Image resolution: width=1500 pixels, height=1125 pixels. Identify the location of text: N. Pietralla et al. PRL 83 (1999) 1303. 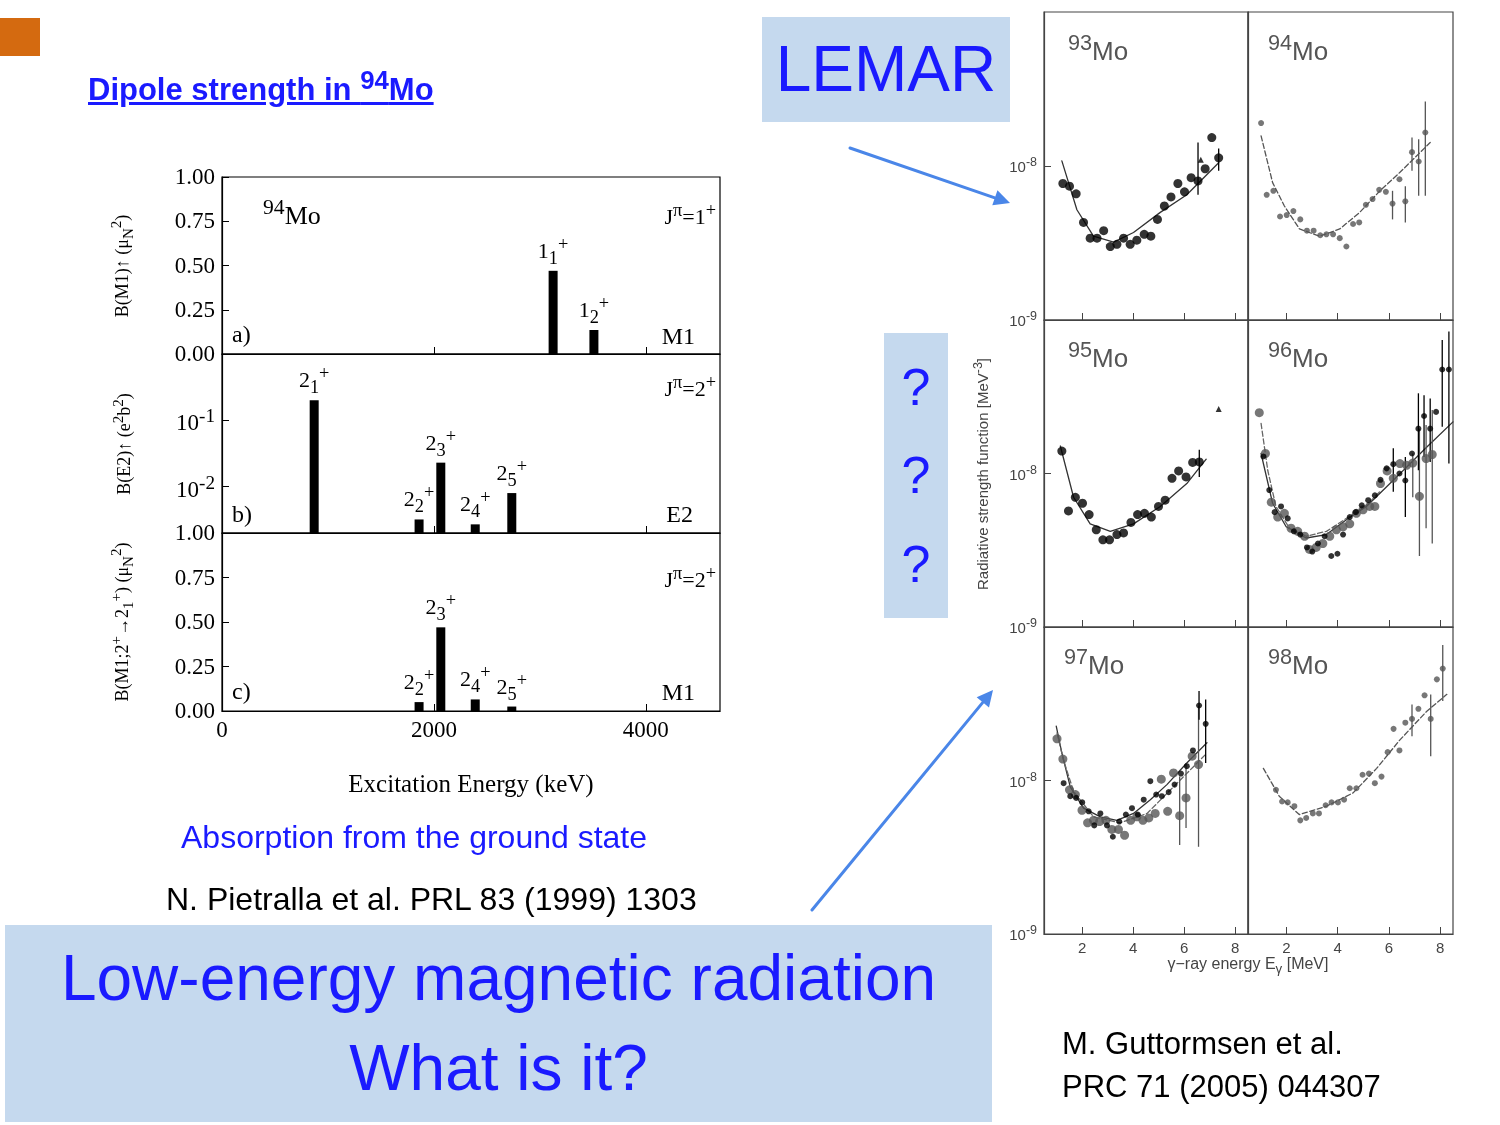
(431, 899).